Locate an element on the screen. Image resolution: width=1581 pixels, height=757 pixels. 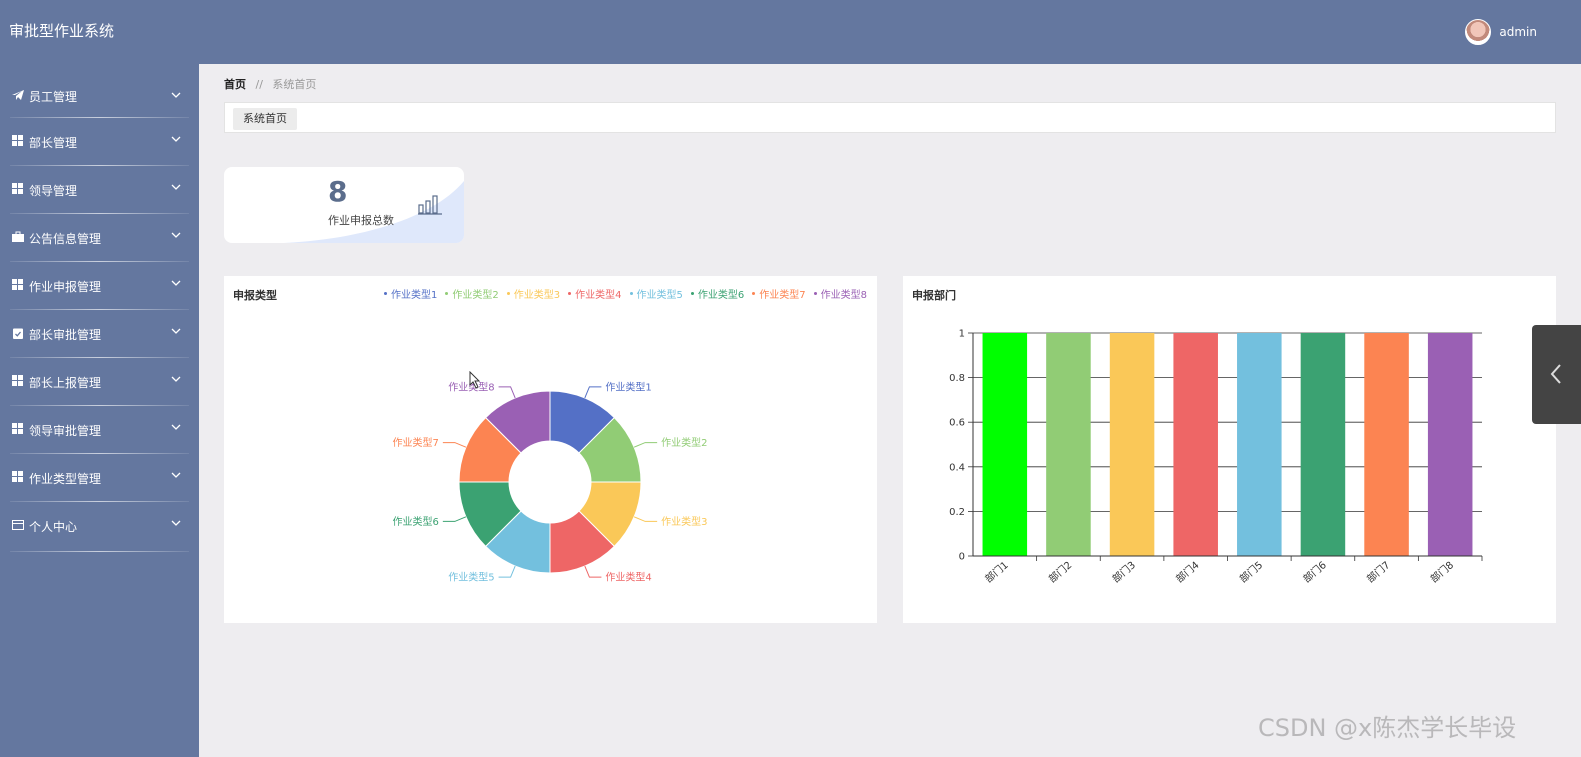
sidebar-item: 个人中心 is located at coordinates (99, 527).